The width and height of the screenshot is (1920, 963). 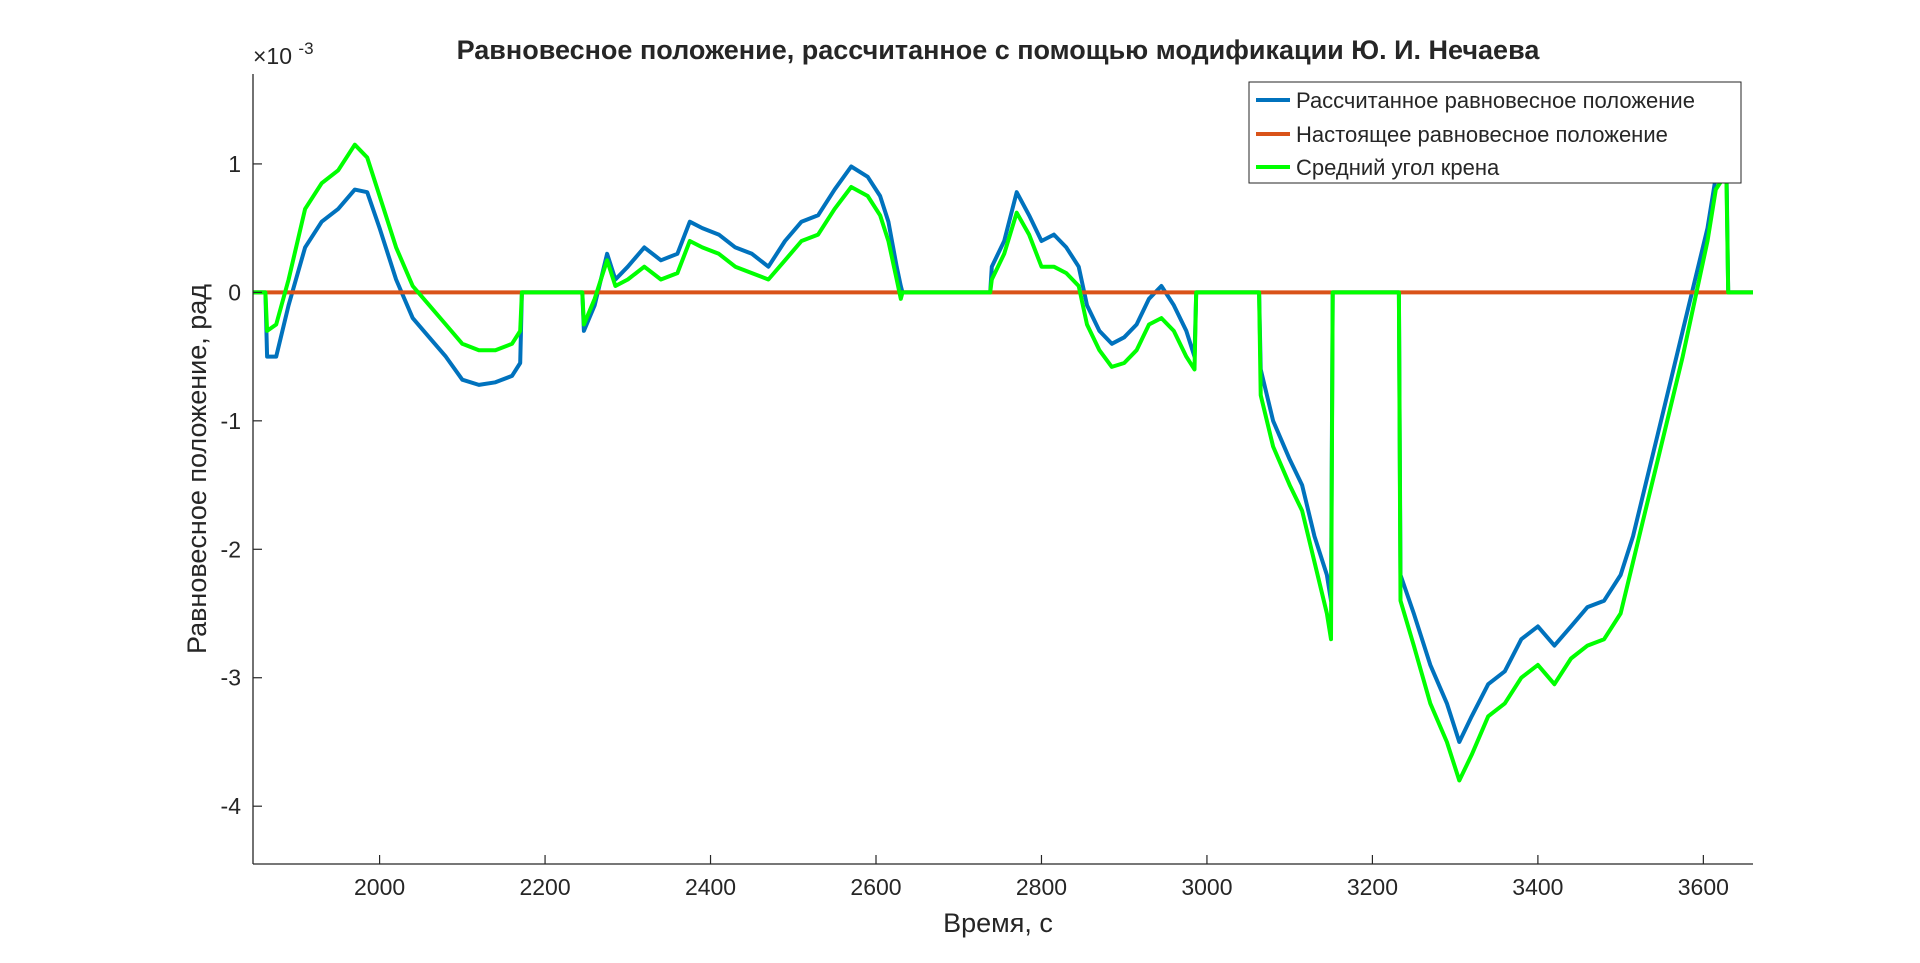 What do you see at coordinates (231, 678) in the screenshot?
I see `y-tick-label: -3` at bounding box center [231, 678].